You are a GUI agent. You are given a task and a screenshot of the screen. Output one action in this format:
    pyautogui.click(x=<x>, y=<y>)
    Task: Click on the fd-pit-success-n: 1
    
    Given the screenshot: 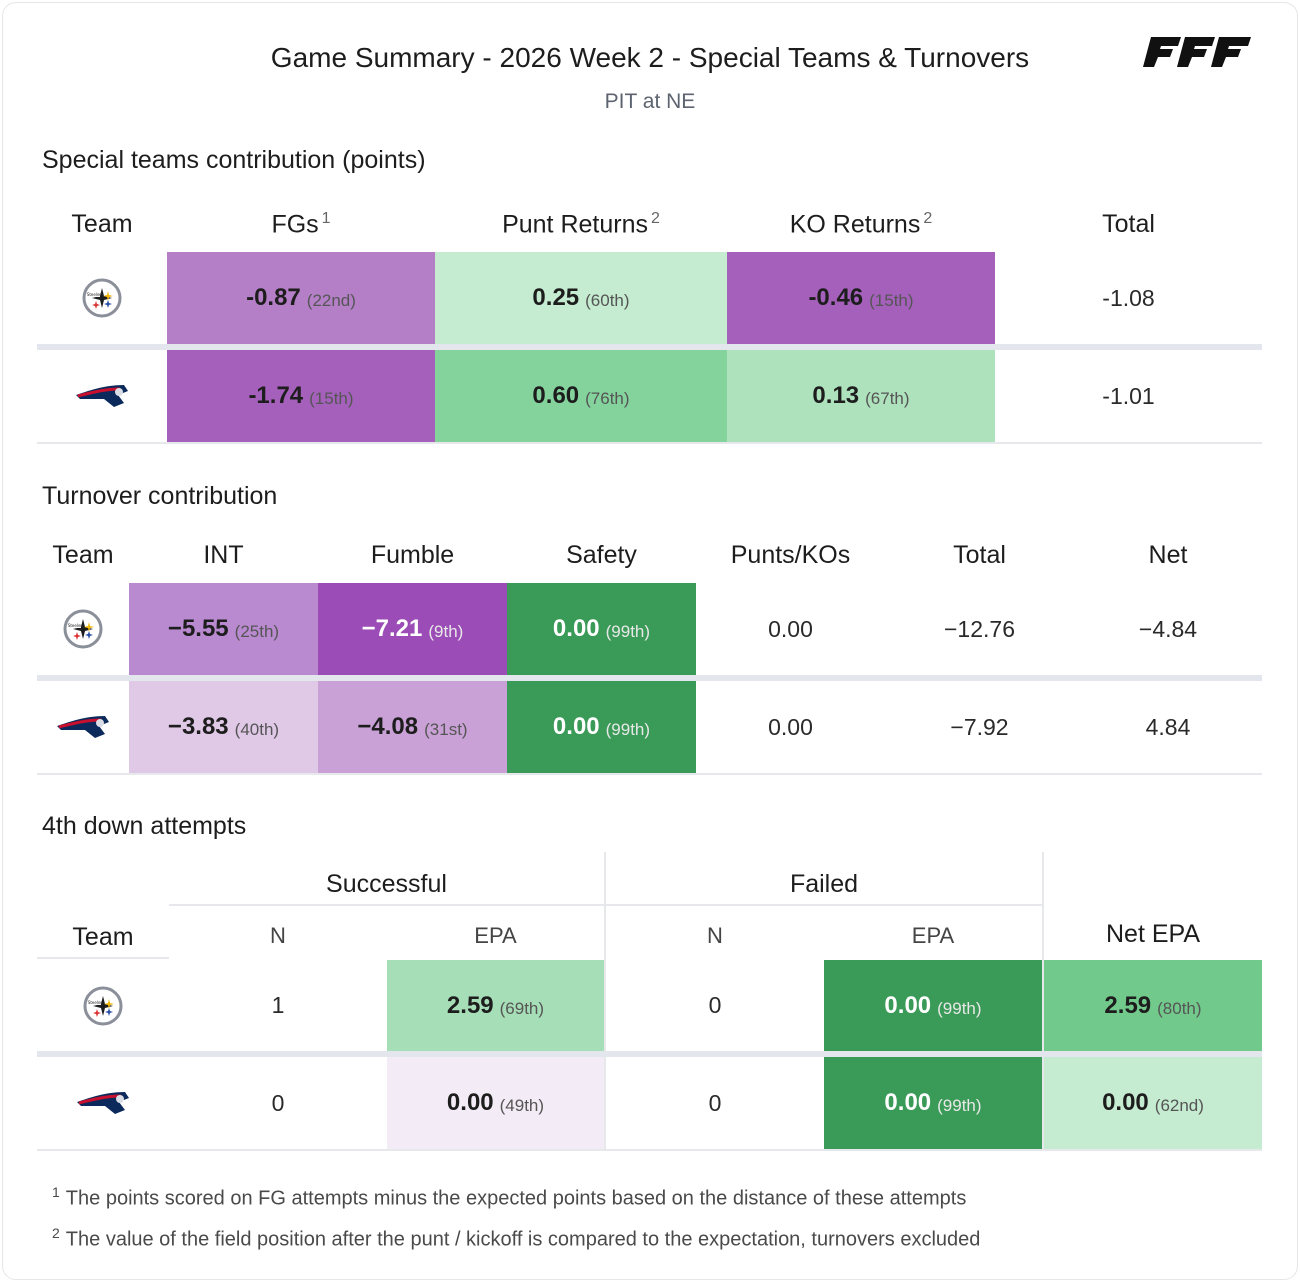 What is the action you would take?
    pyautogui.click(x=278, y=1005)
    